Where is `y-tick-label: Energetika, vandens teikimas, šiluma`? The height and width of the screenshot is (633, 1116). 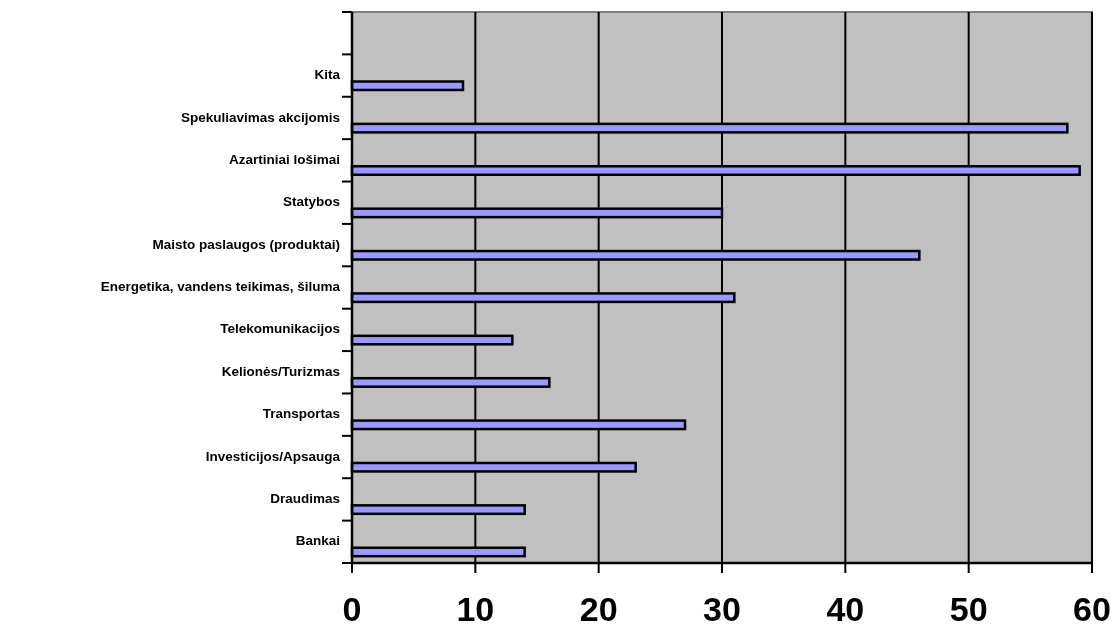
y-tick-label: Energetika, vandens teikimas, šiluma is located at coordinates (220, 287).